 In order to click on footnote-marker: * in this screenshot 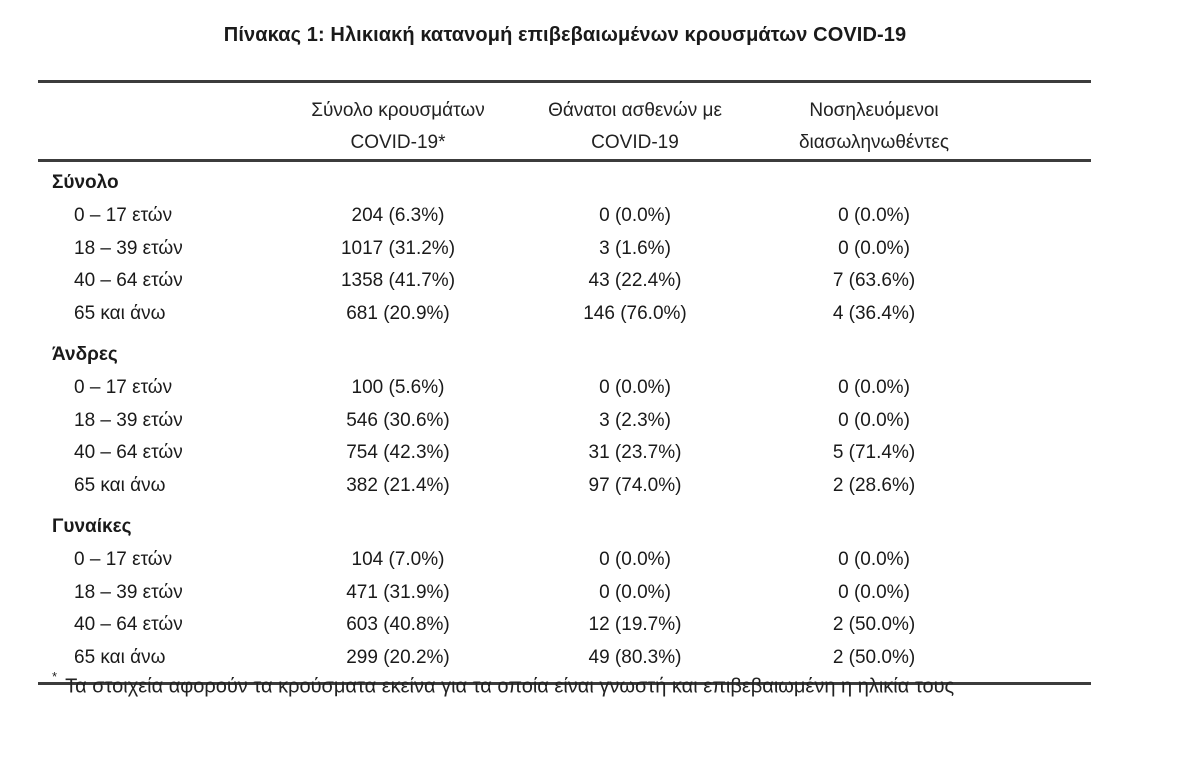, I will do `click(55, 676)`.